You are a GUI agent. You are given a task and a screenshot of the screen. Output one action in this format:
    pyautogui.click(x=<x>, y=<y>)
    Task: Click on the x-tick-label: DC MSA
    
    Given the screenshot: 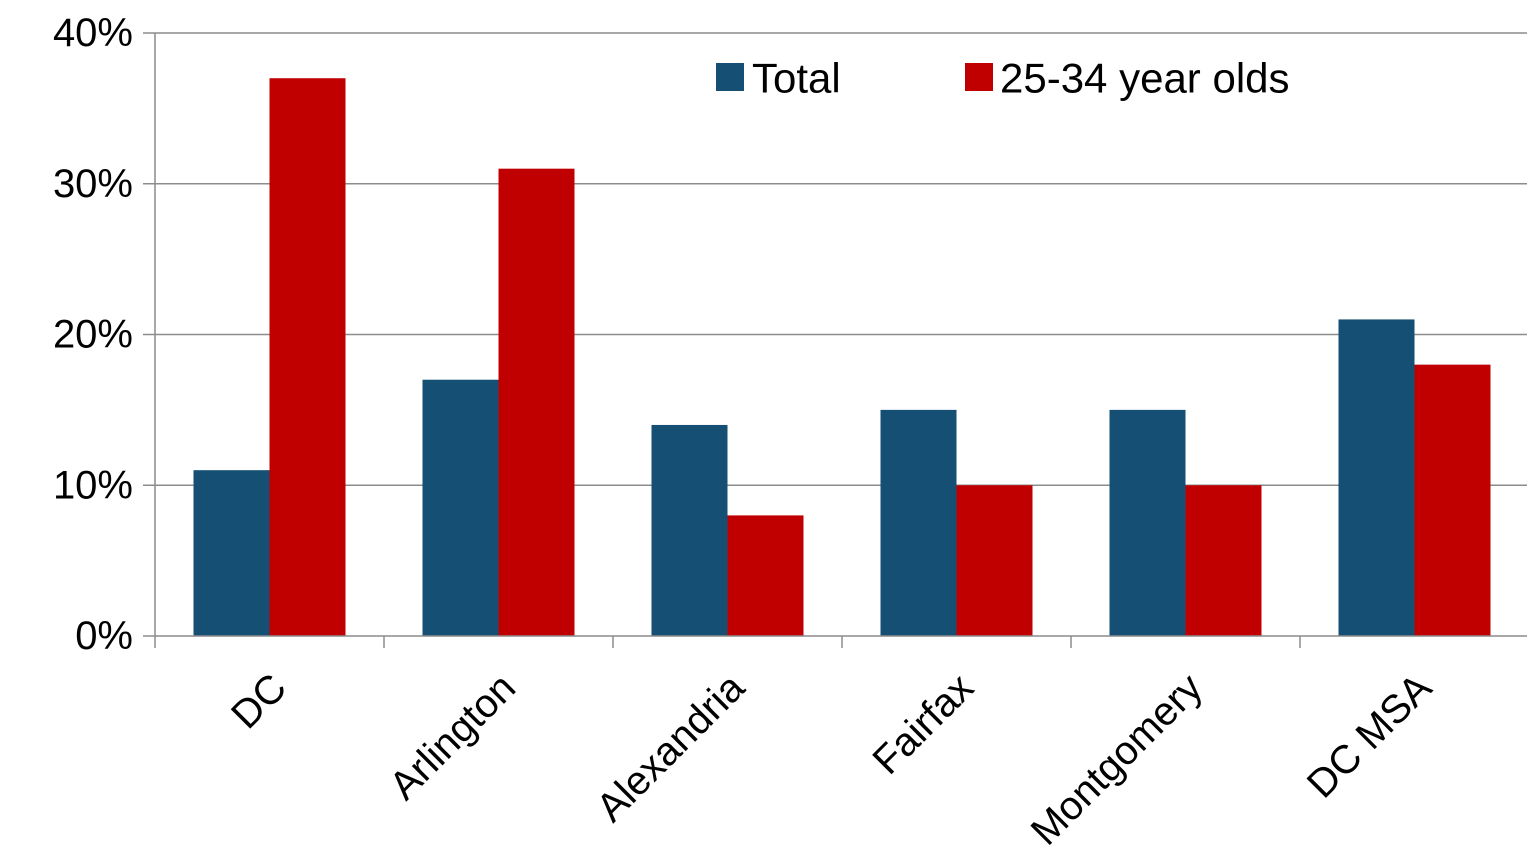 What is the action you would take?
    pyautogui.click(x=1369, y=735)
    